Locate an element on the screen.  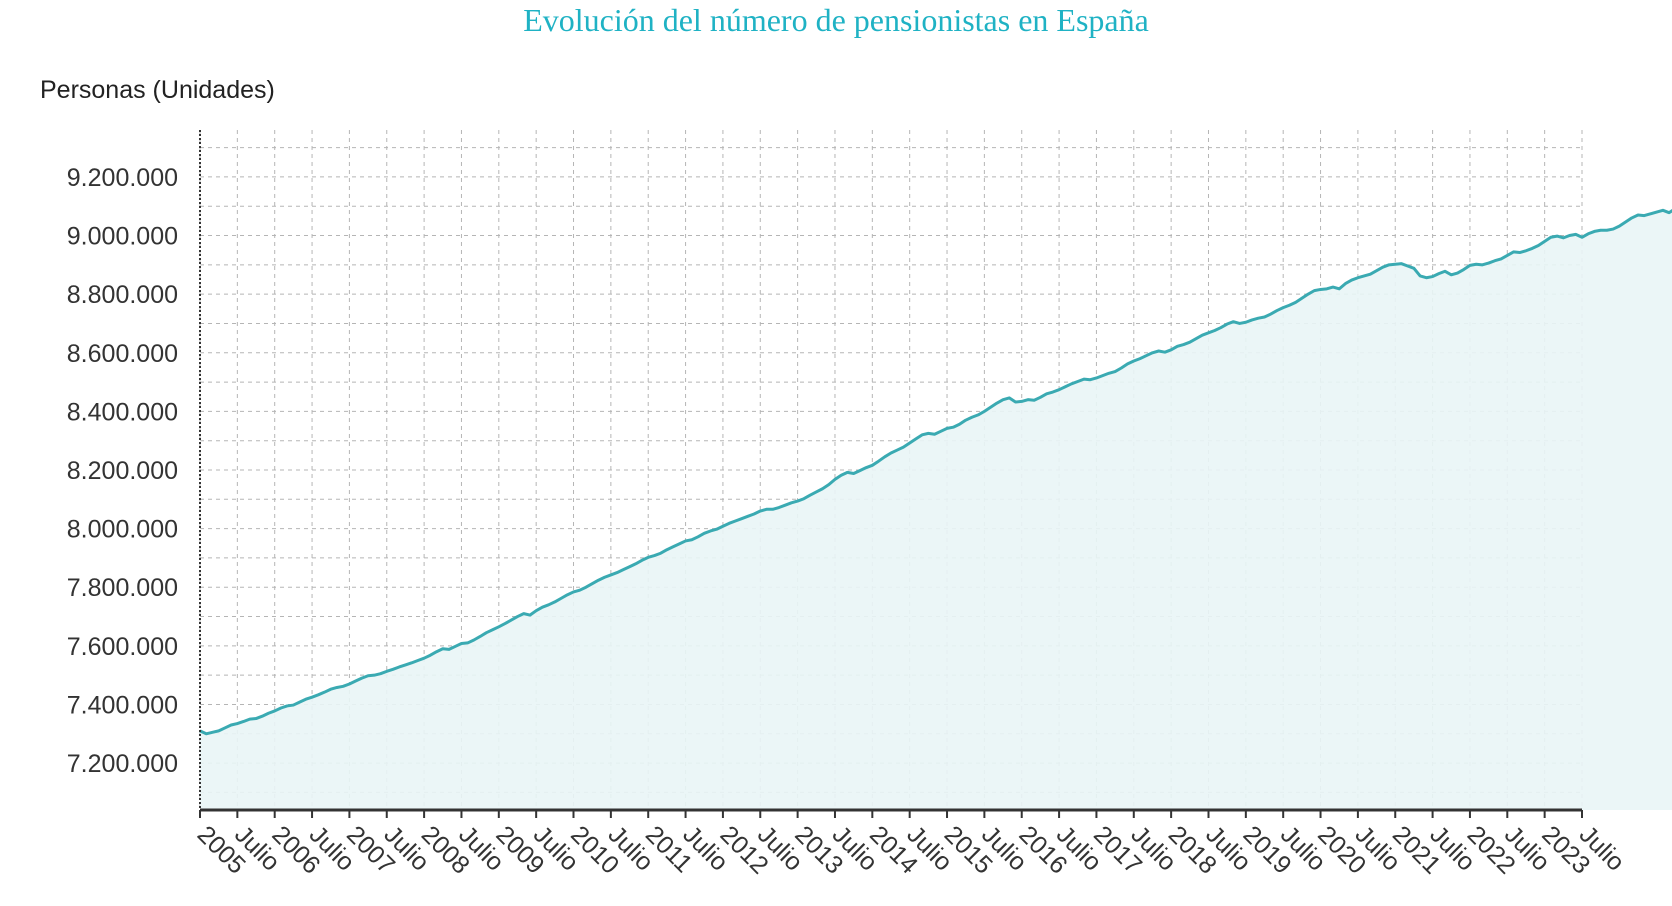
y-tick-label: 8.000.000 is located at coordinates (122, 530).